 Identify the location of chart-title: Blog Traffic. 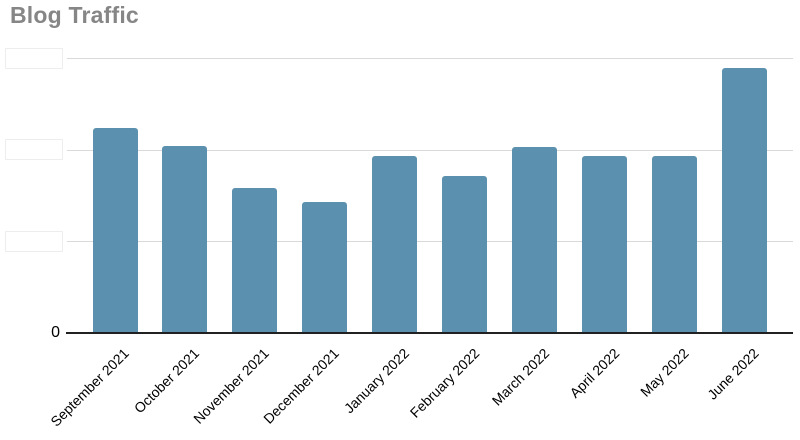
(74, 15).